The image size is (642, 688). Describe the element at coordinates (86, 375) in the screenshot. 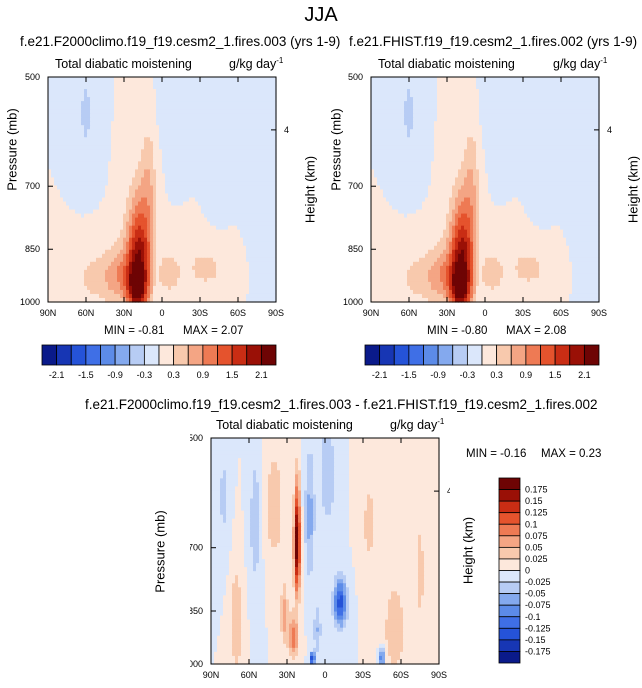

I see `colorbar-label: -1.5` at that location.